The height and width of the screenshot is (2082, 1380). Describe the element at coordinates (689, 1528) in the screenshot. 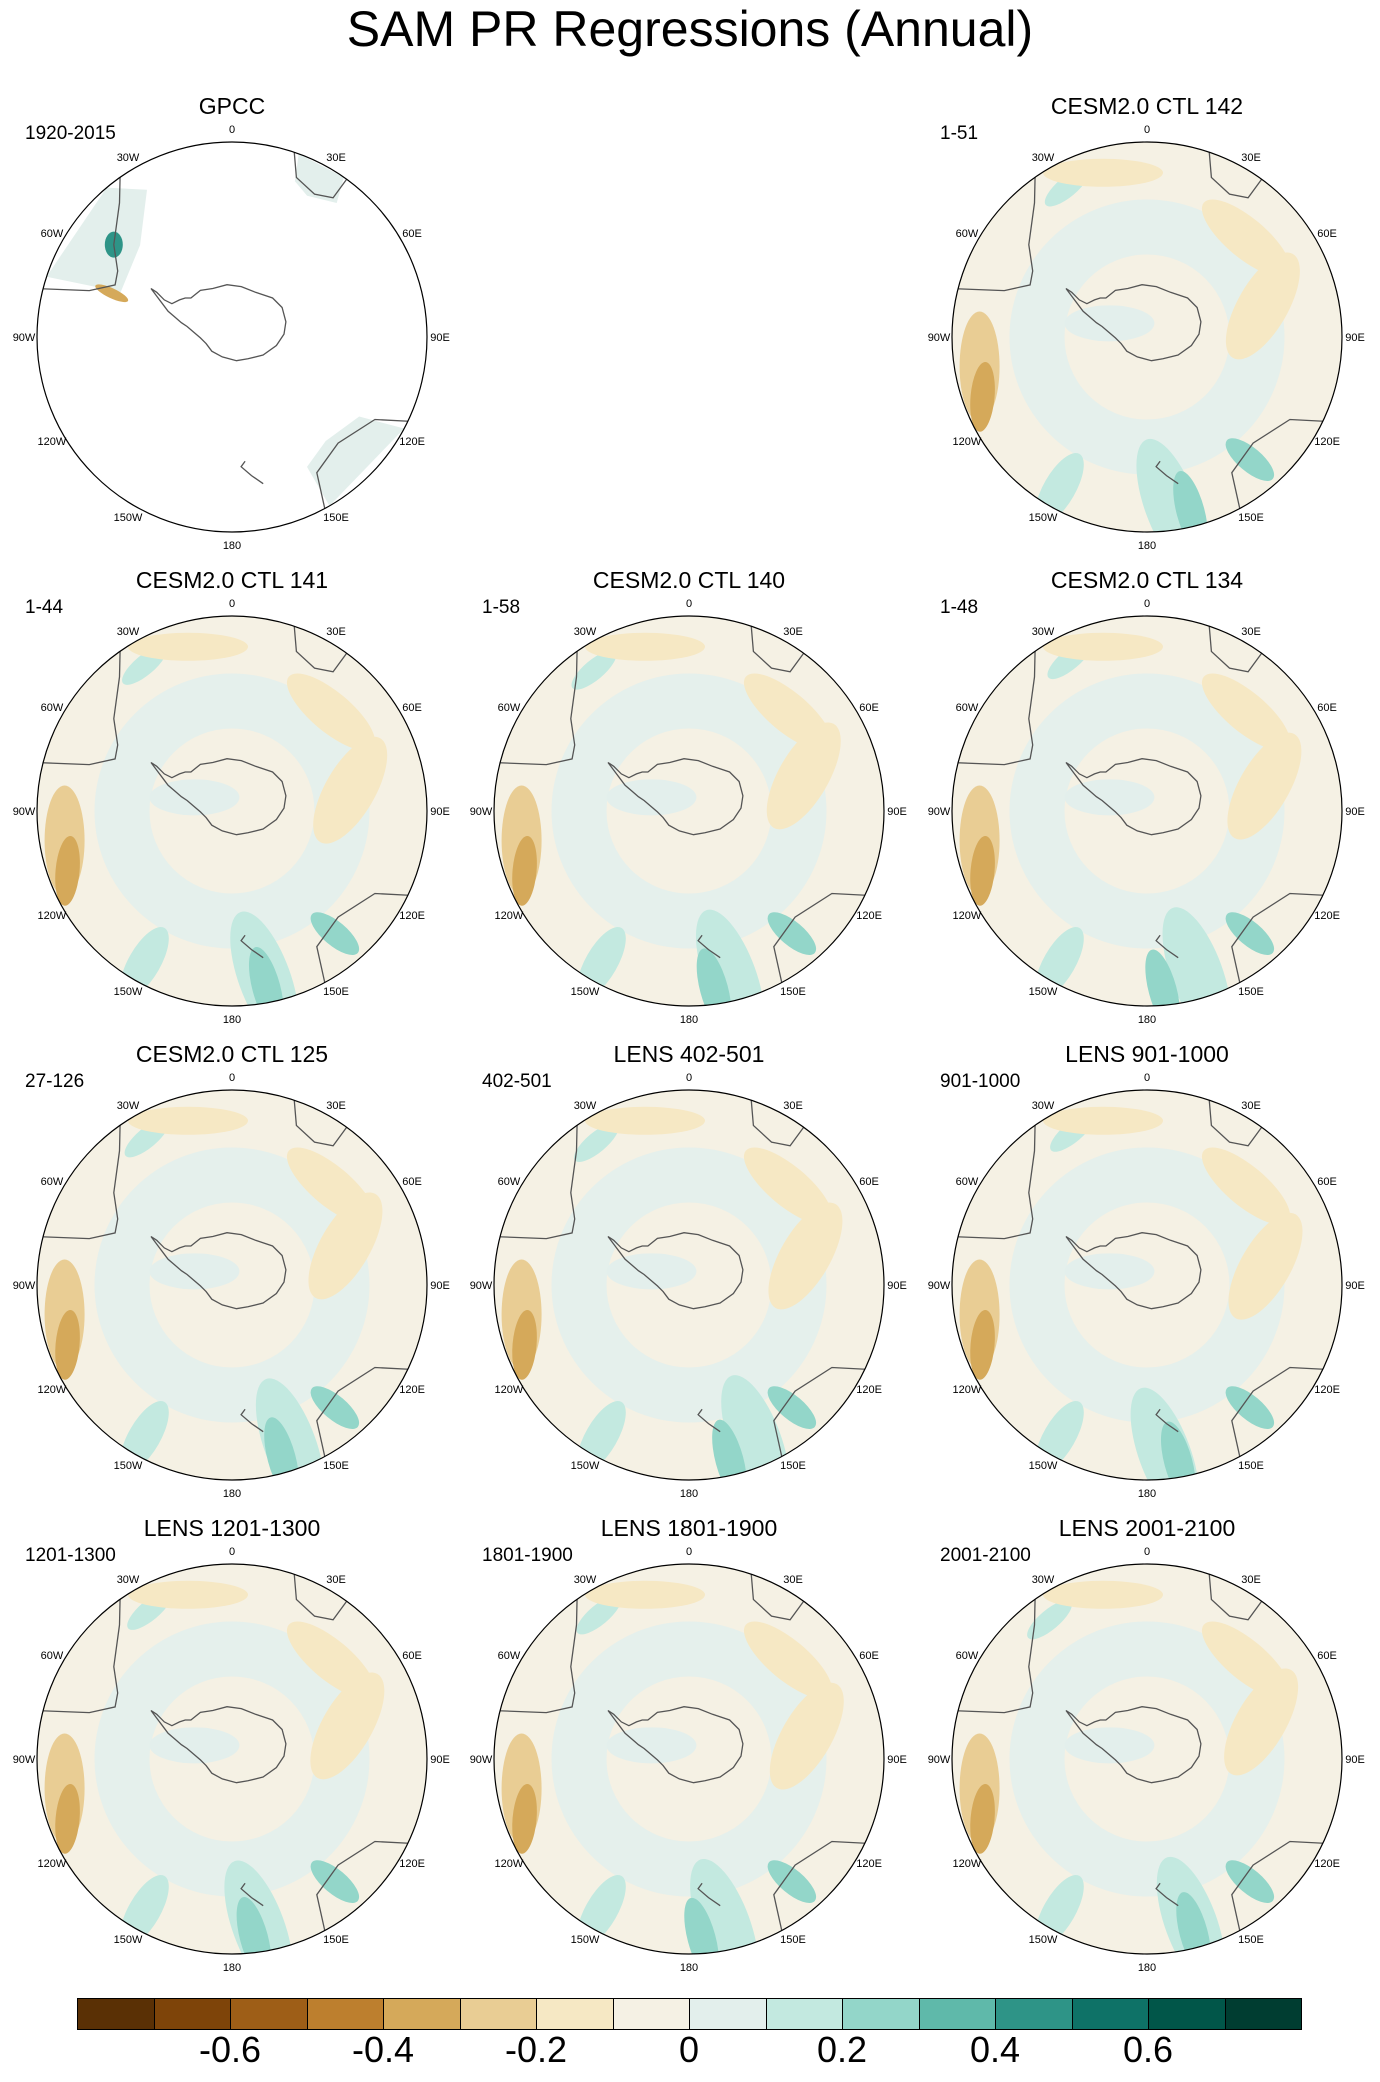

I see `panel-title: LENS 1801-1900` at that location.